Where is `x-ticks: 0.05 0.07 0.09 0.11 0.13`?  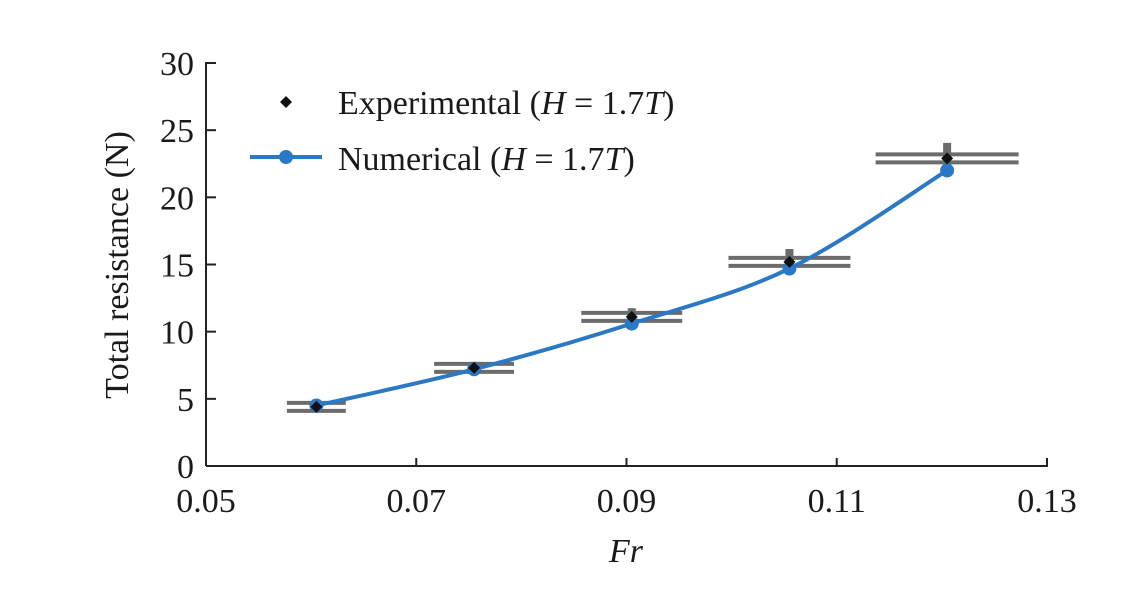 x-ticks: 0.05 0.07 0.09 0.11 0.13 is located at coordinates (626, 489).